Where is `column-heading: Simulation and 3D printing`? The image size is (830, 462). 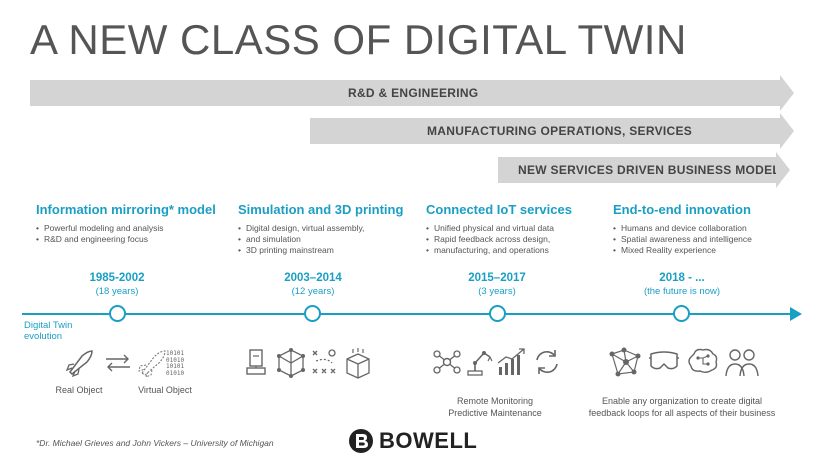 column-heading: Simulation and 3D printing is located at coordinates (321, 209).